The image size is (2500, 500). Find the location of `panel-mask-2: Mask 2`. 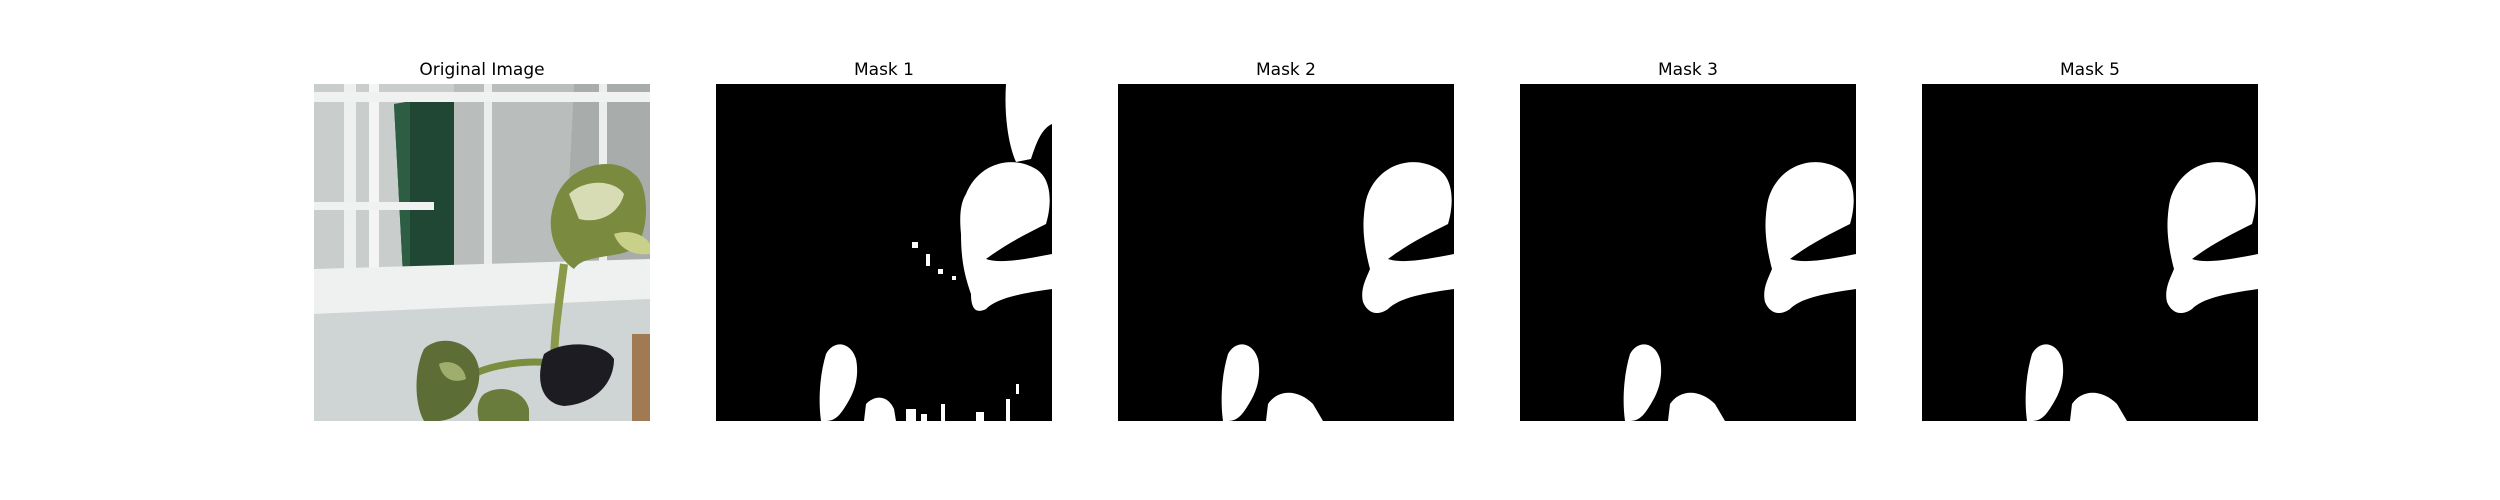

panel-mask-2: Mask 2 is located at coordinates (1286, 250).